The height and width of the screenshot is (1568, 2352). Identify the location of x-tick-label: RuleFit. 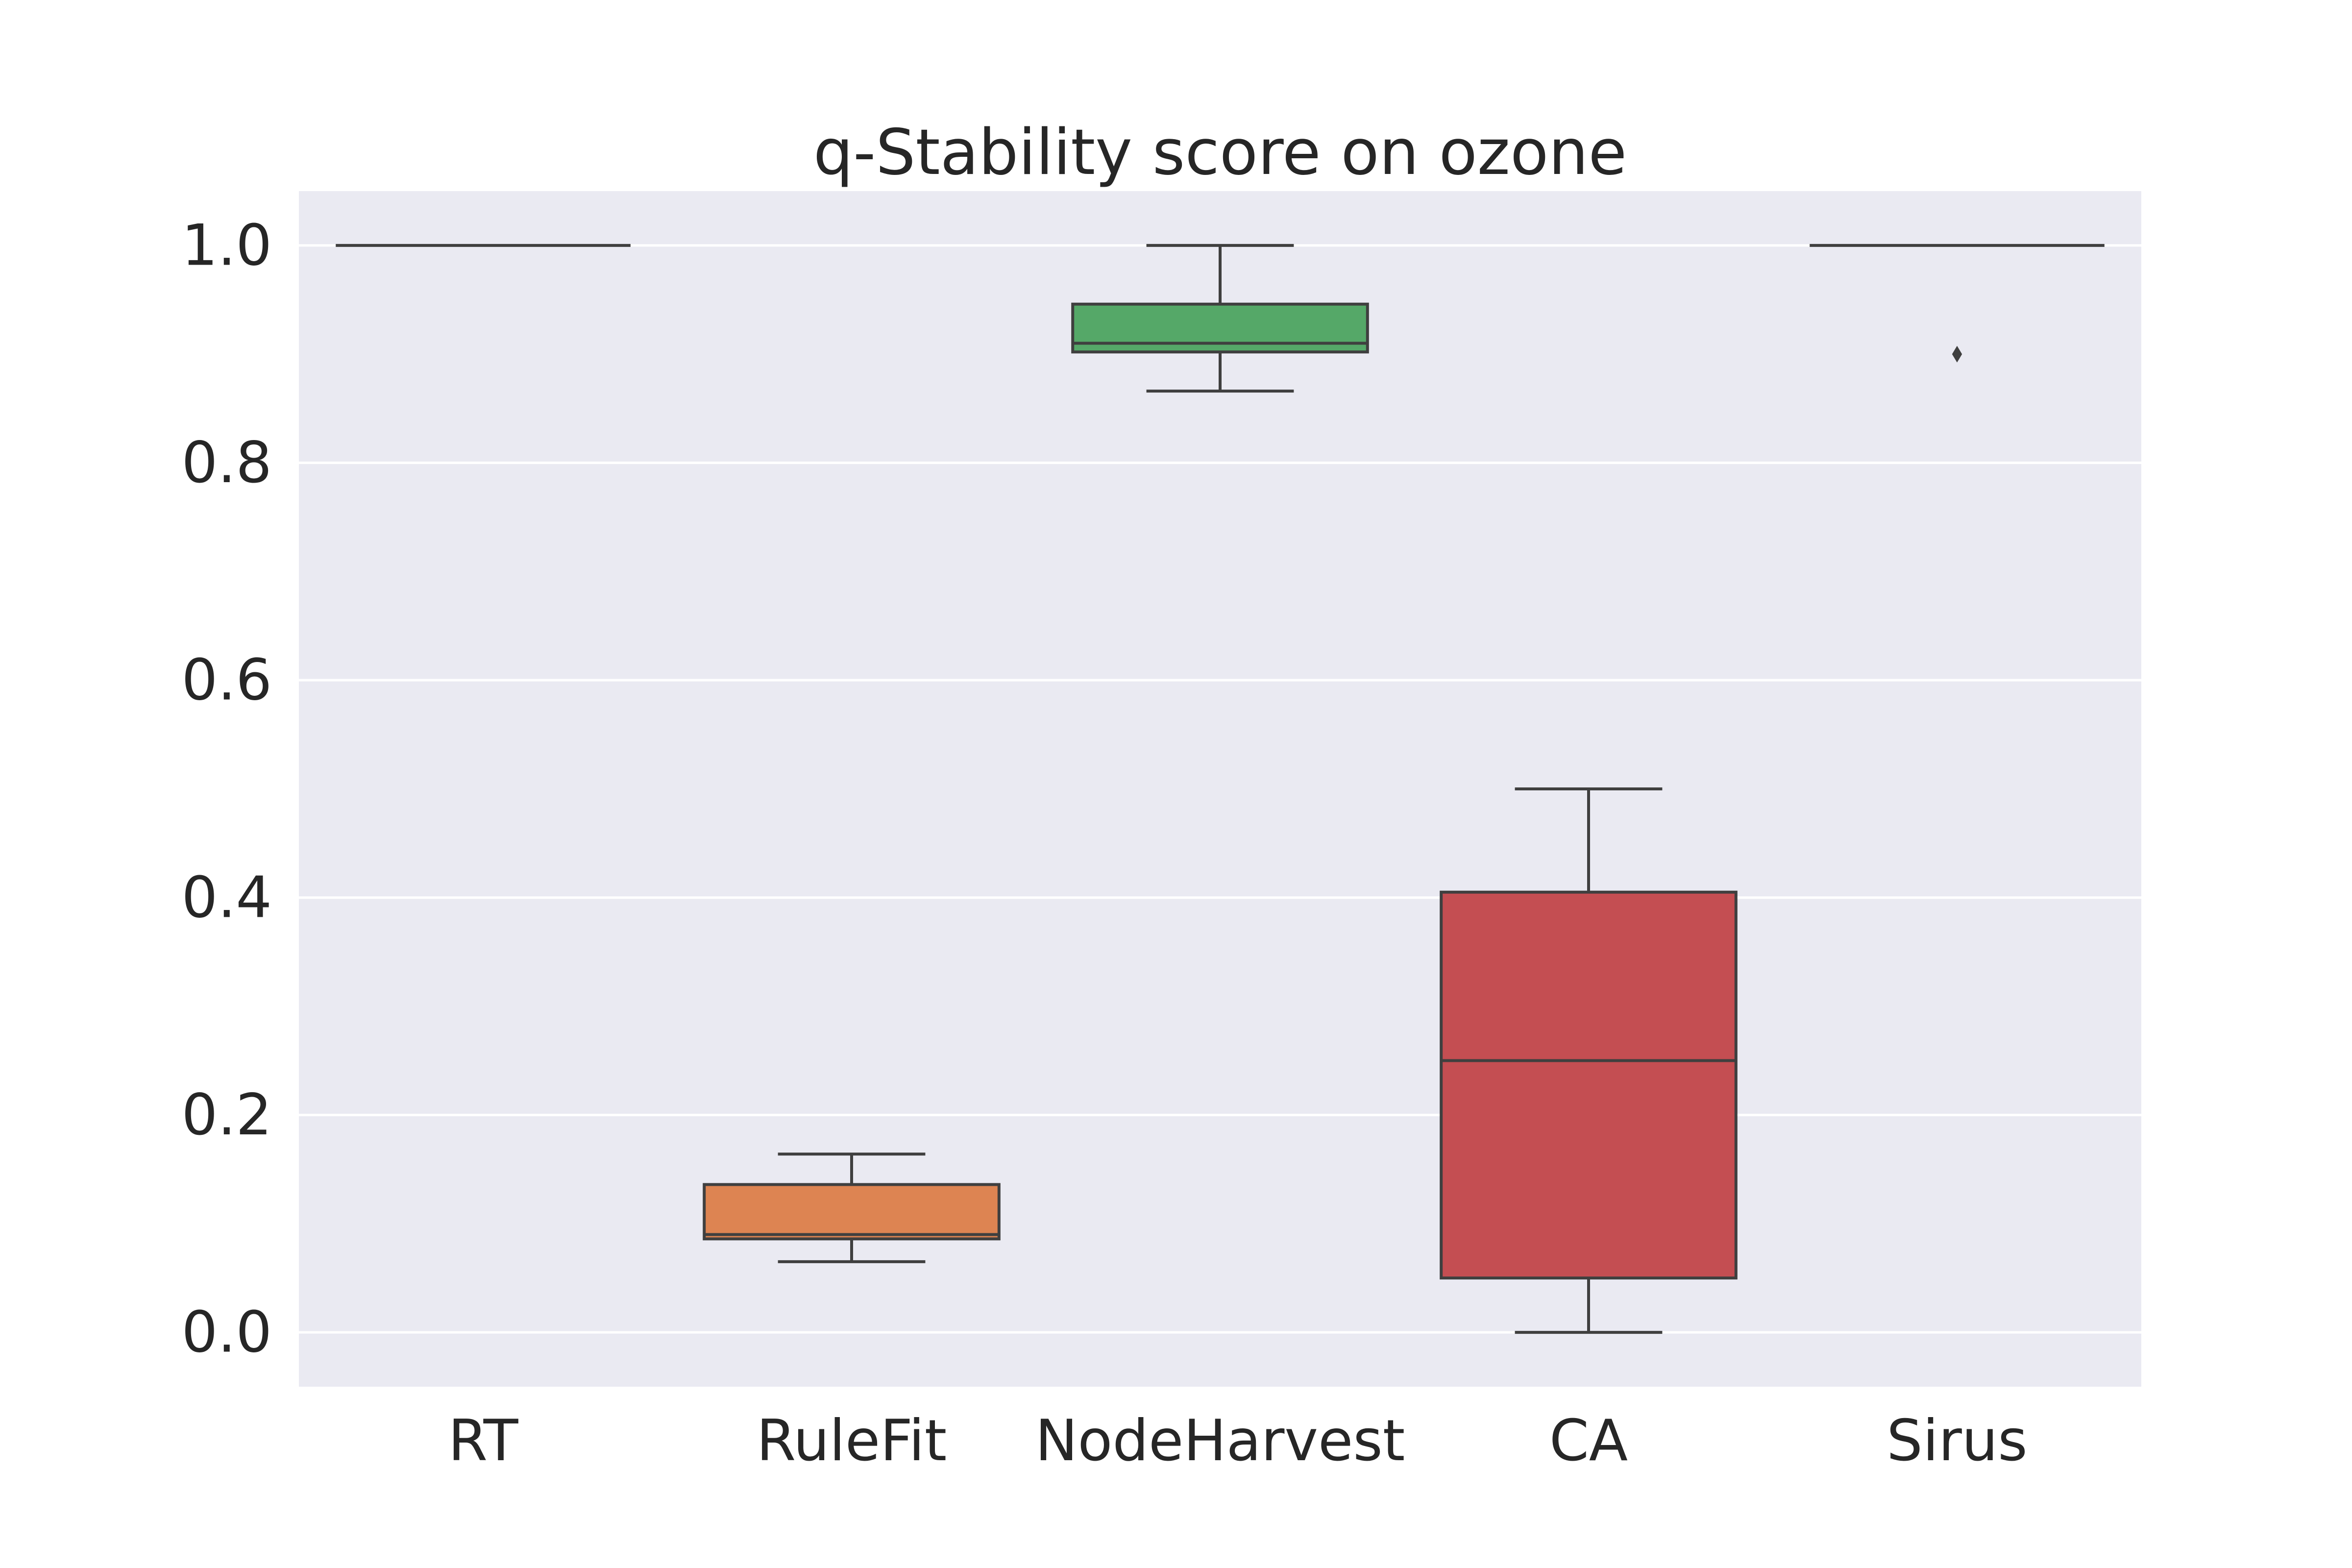
(852, 1441).